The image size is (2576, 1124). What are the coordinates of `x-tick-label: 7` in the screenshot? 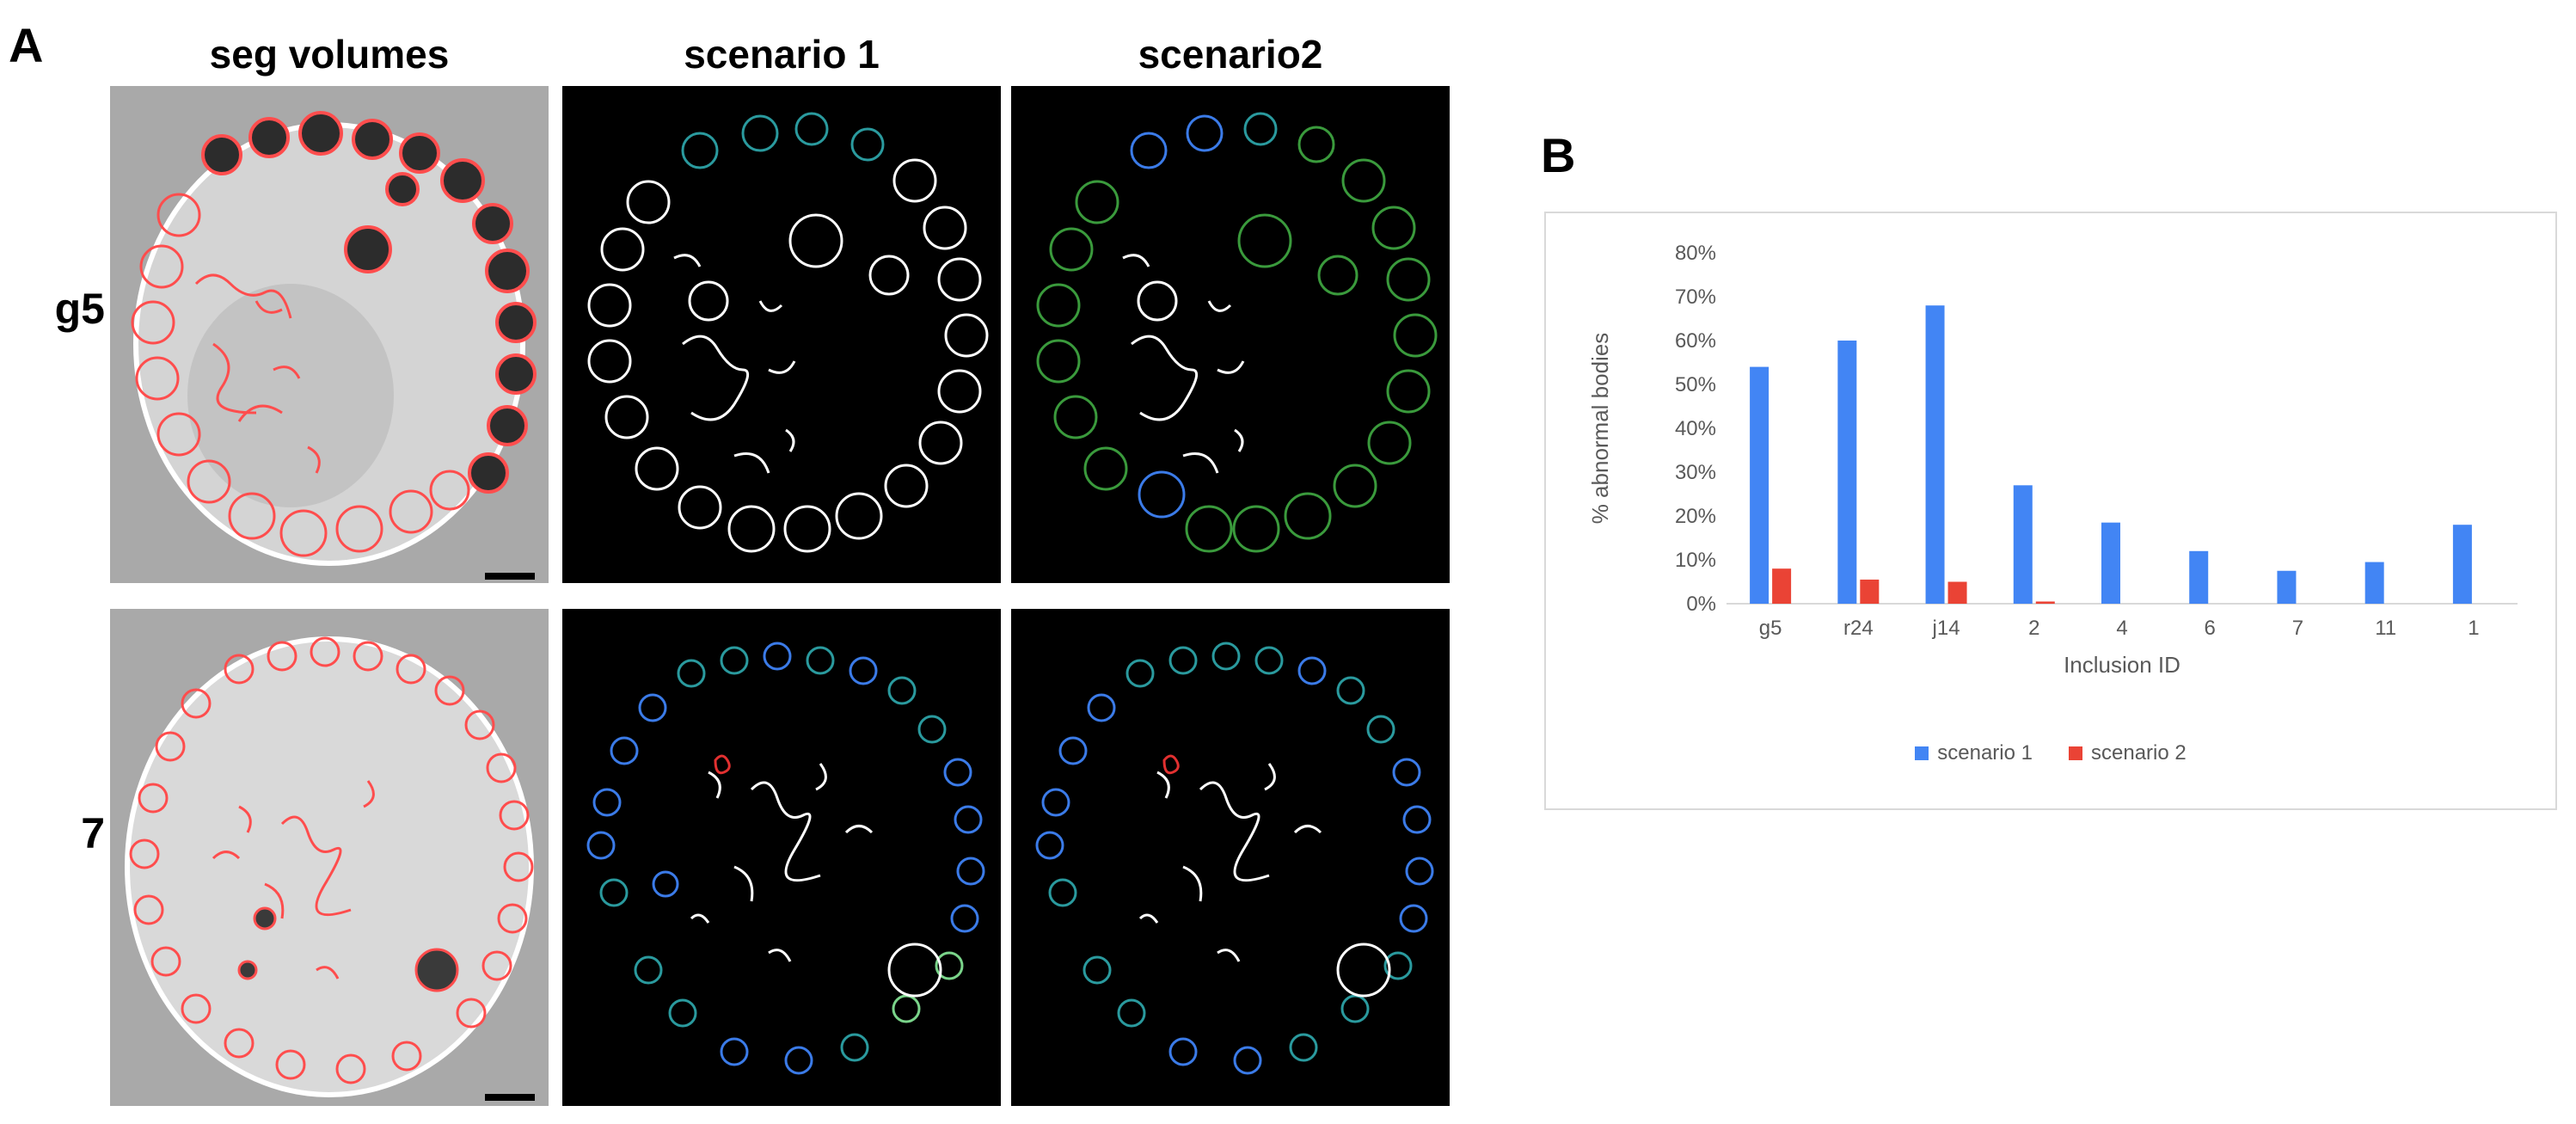 It's located at (2297, 628).